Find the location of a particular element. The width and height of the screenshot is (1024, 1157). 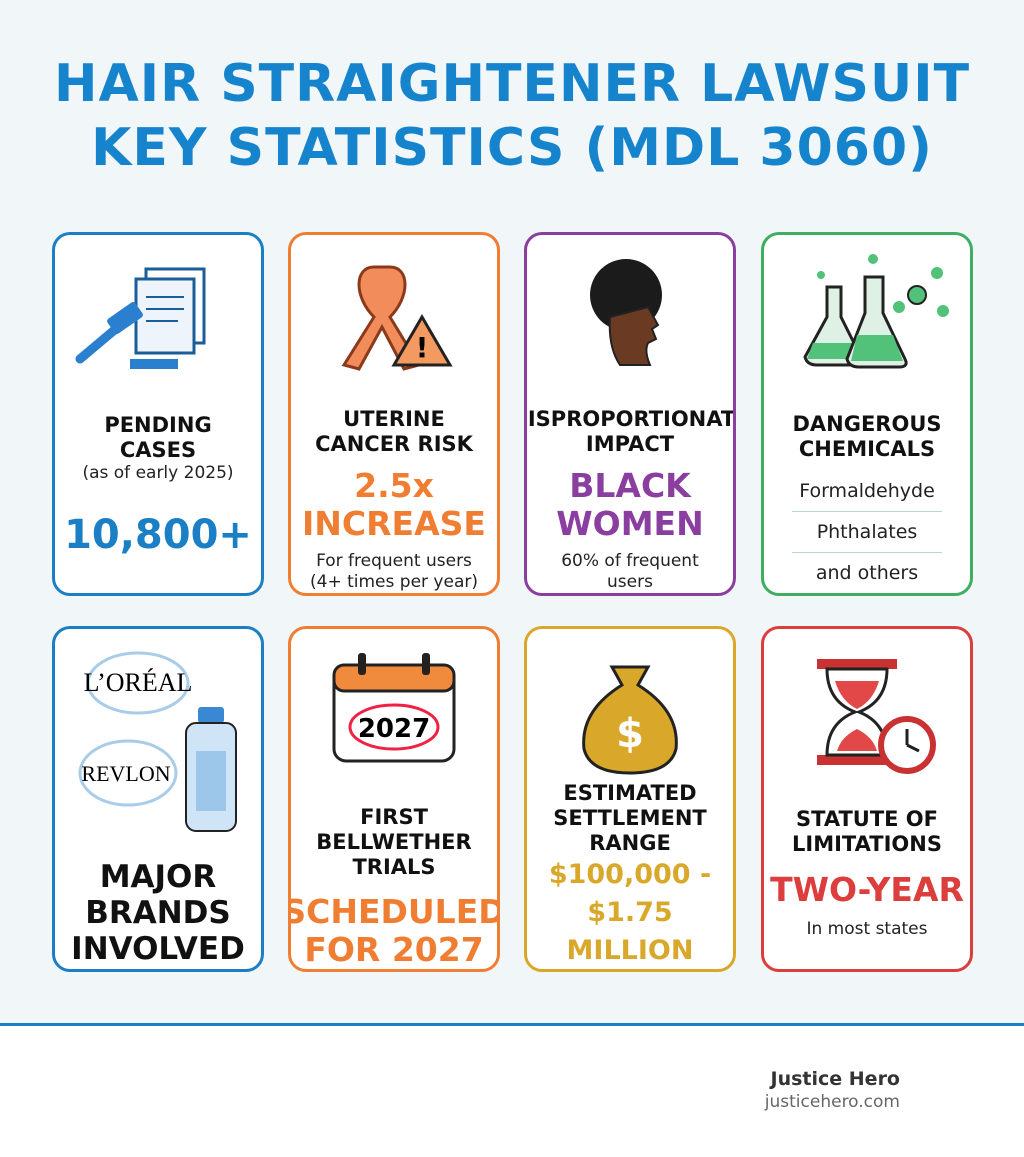

stat-value: INCREASE is located at coordinates (394, 524).